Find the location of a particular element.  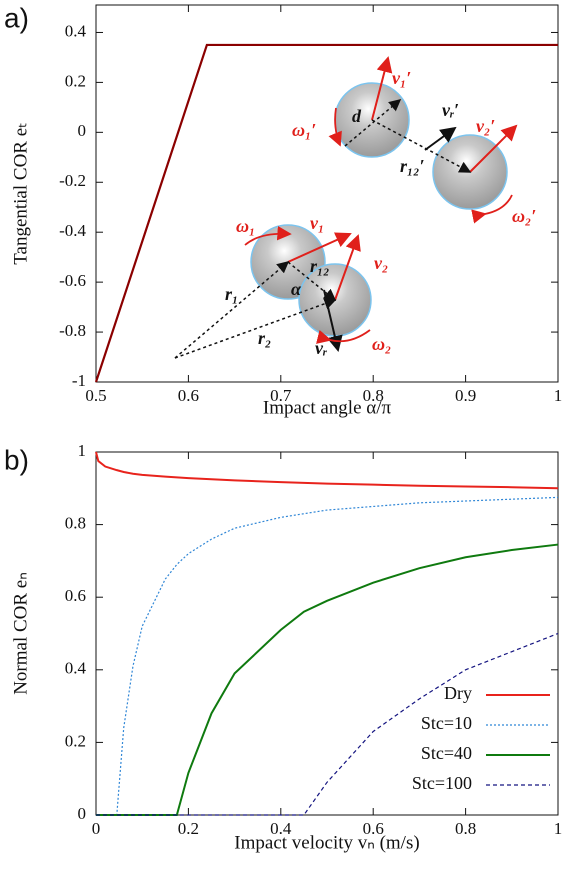

annotation: v₂′ is located at coordinates (485, 126).